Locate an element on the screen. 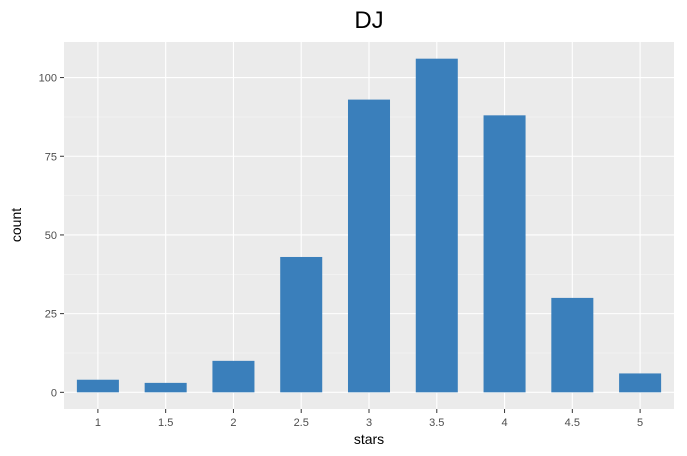 Image resolution: width=687 pixels, height=456 pixels. y-tick-label: 0 is located at coordinates (54, 393).